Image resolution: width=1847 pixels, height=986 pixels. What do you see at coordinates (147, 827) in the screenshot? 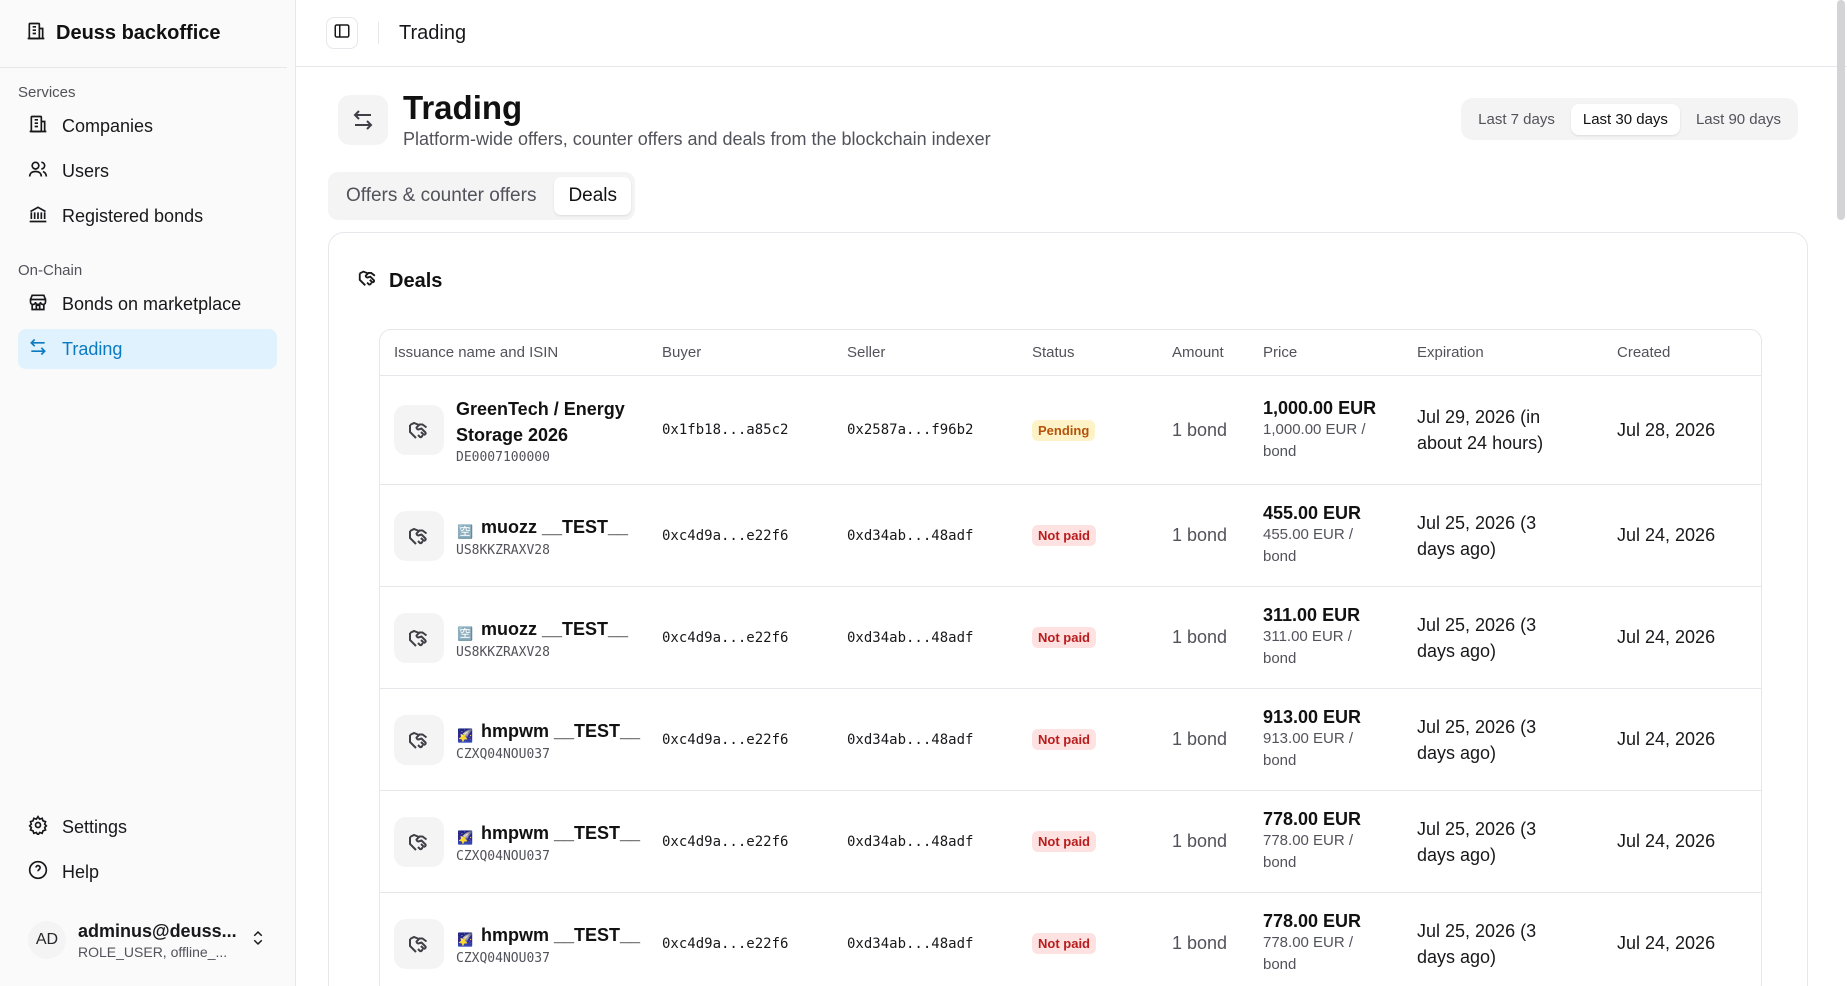
I see `sidebar-item-settings: Settings` at bounding box center [147, 827].